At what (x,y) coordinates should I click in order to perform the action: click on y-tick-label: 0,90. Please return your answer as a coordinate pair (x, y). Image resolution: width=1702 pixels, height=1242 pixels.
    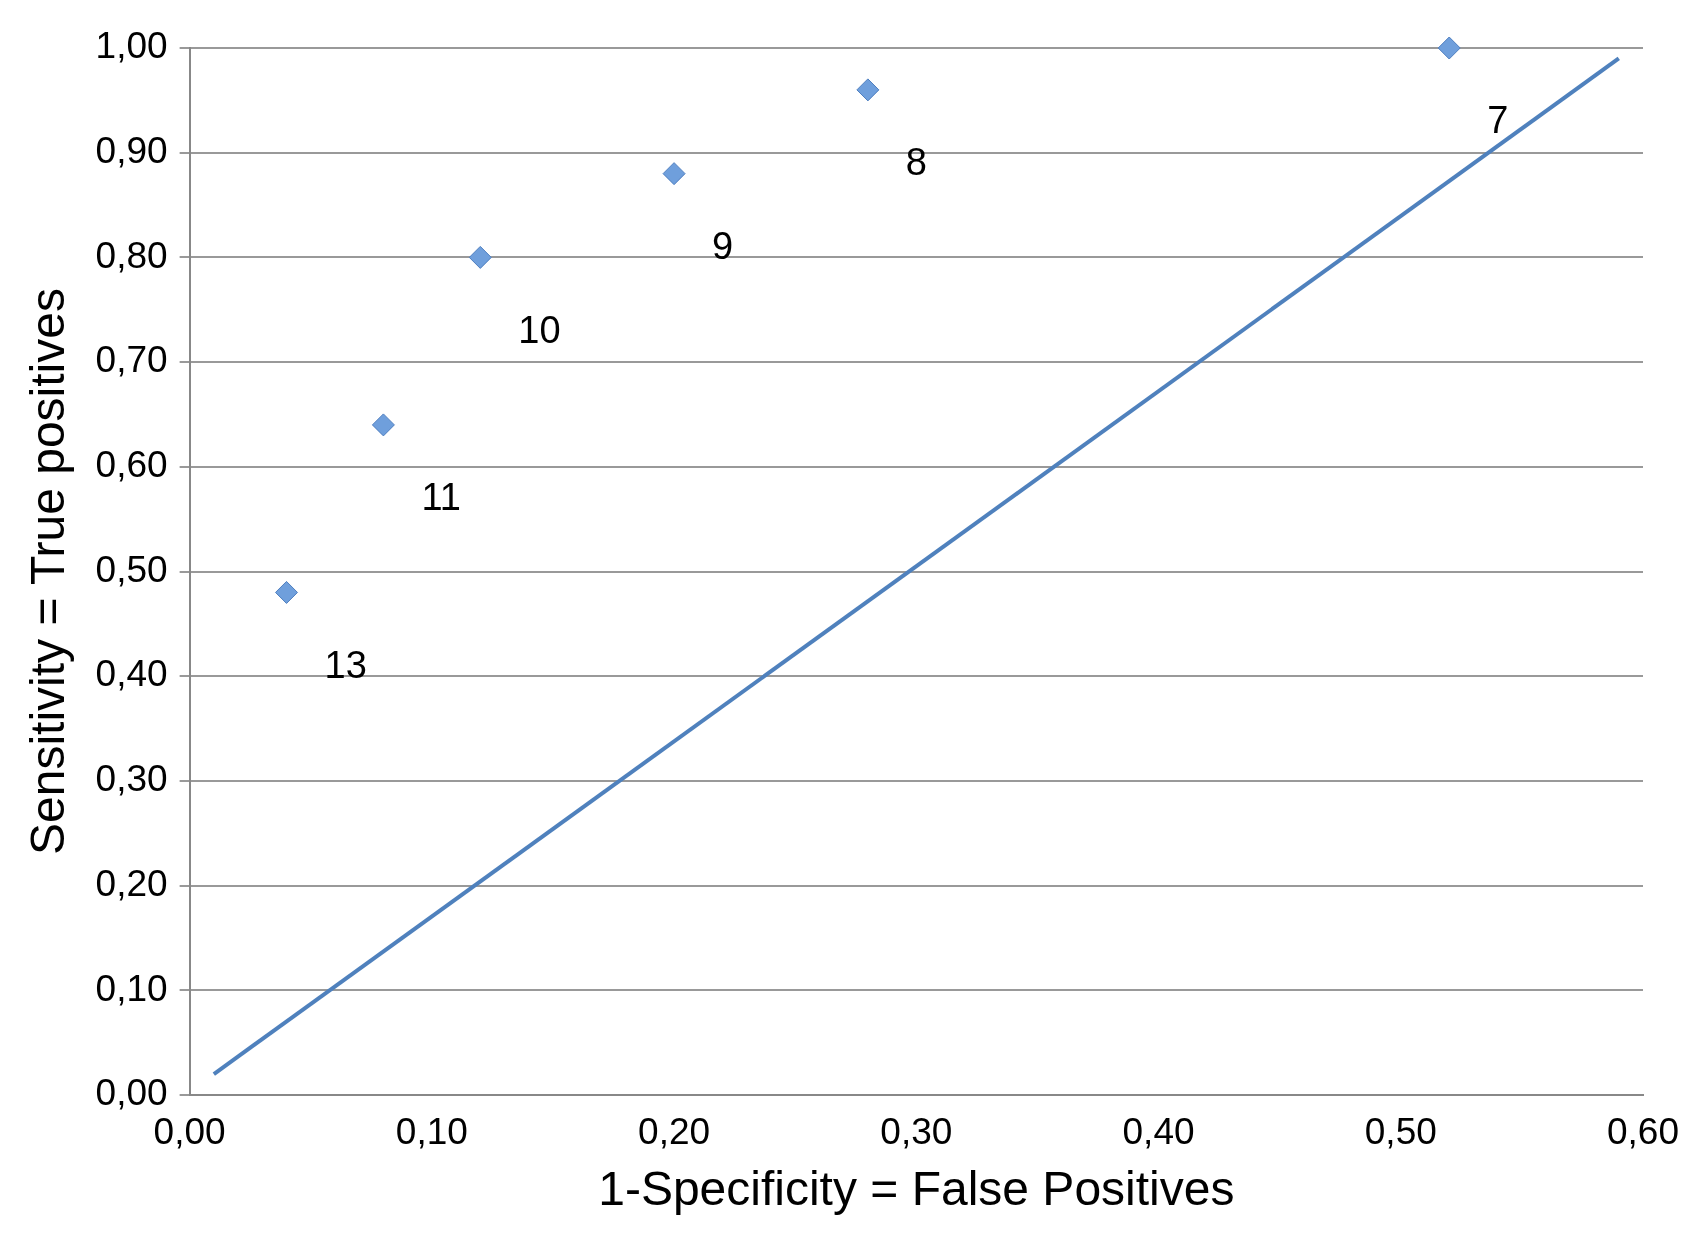
    Looking at the image, I should click on (131, 150).